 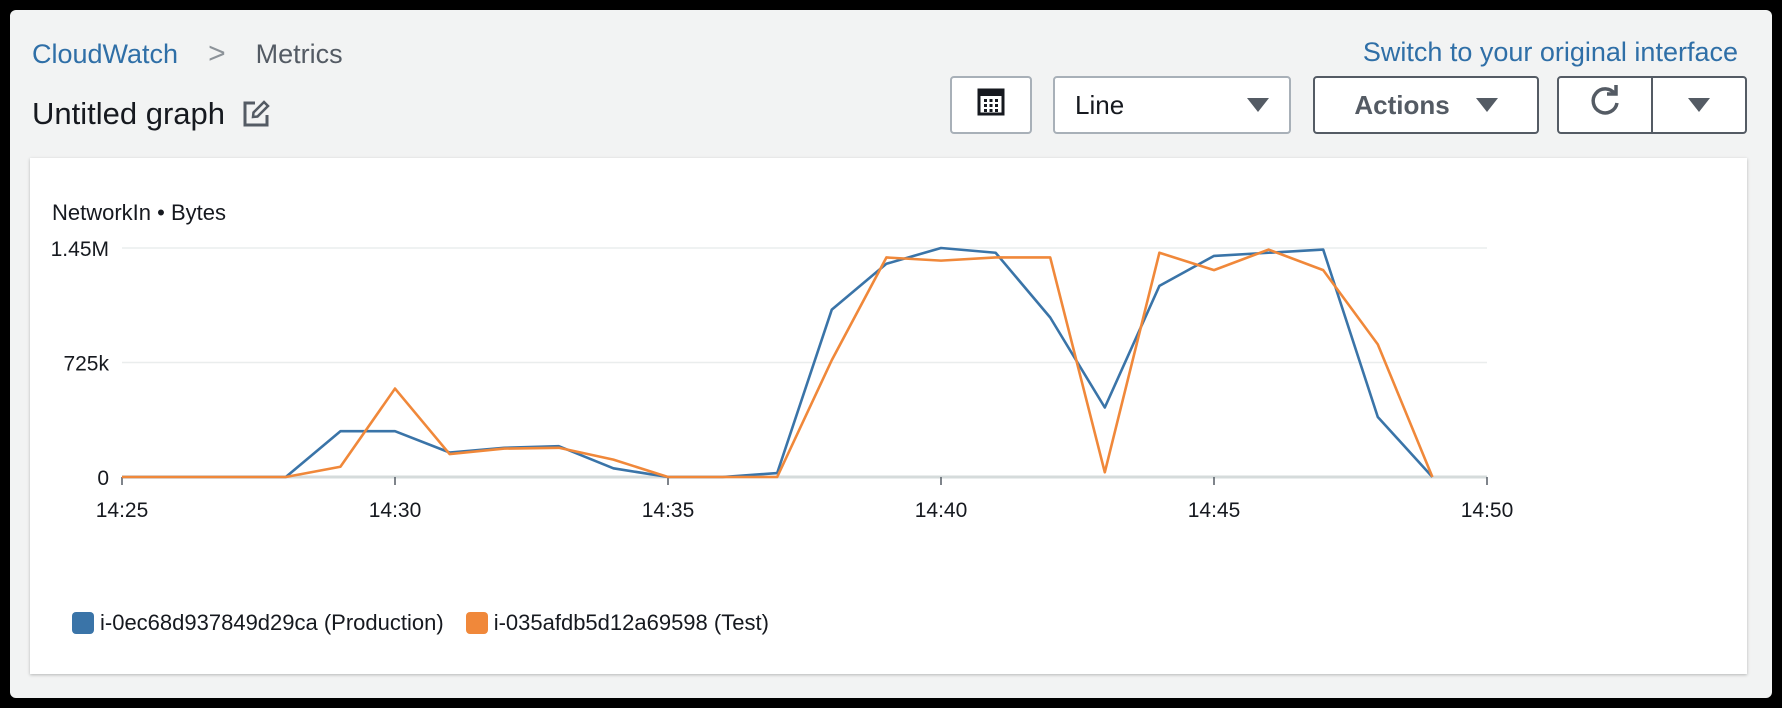 I want to click on switch-interface-link: Switch to your original interface, so click(x=1550, y=52).